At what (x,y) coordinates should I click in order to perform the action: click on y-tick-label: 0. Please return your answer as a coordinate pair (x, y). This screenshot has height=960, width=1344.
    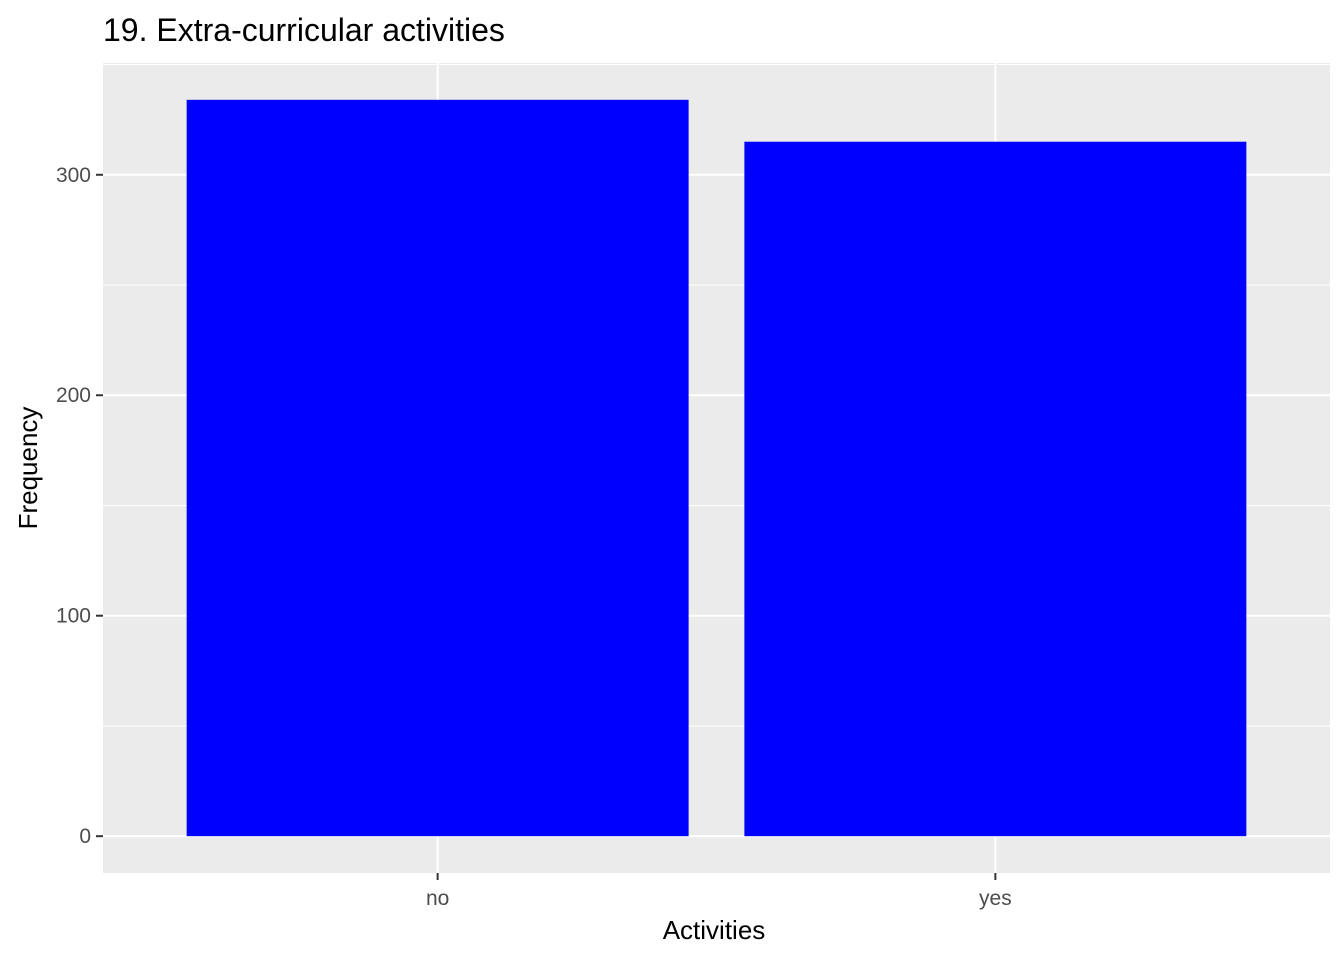
    Looking at the image, I should click on (85, 836).